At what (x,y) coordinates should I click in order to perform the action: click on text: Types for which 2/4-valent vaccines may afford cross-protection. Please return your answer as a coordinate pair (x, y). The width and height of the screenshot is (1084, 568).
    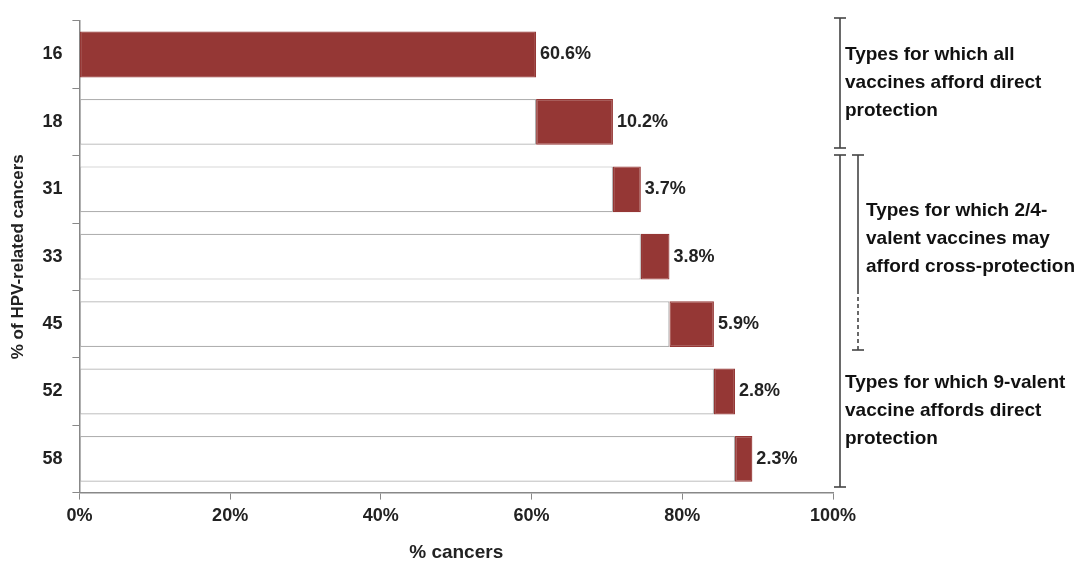
    Looking at the image, I should click on (971, 238).